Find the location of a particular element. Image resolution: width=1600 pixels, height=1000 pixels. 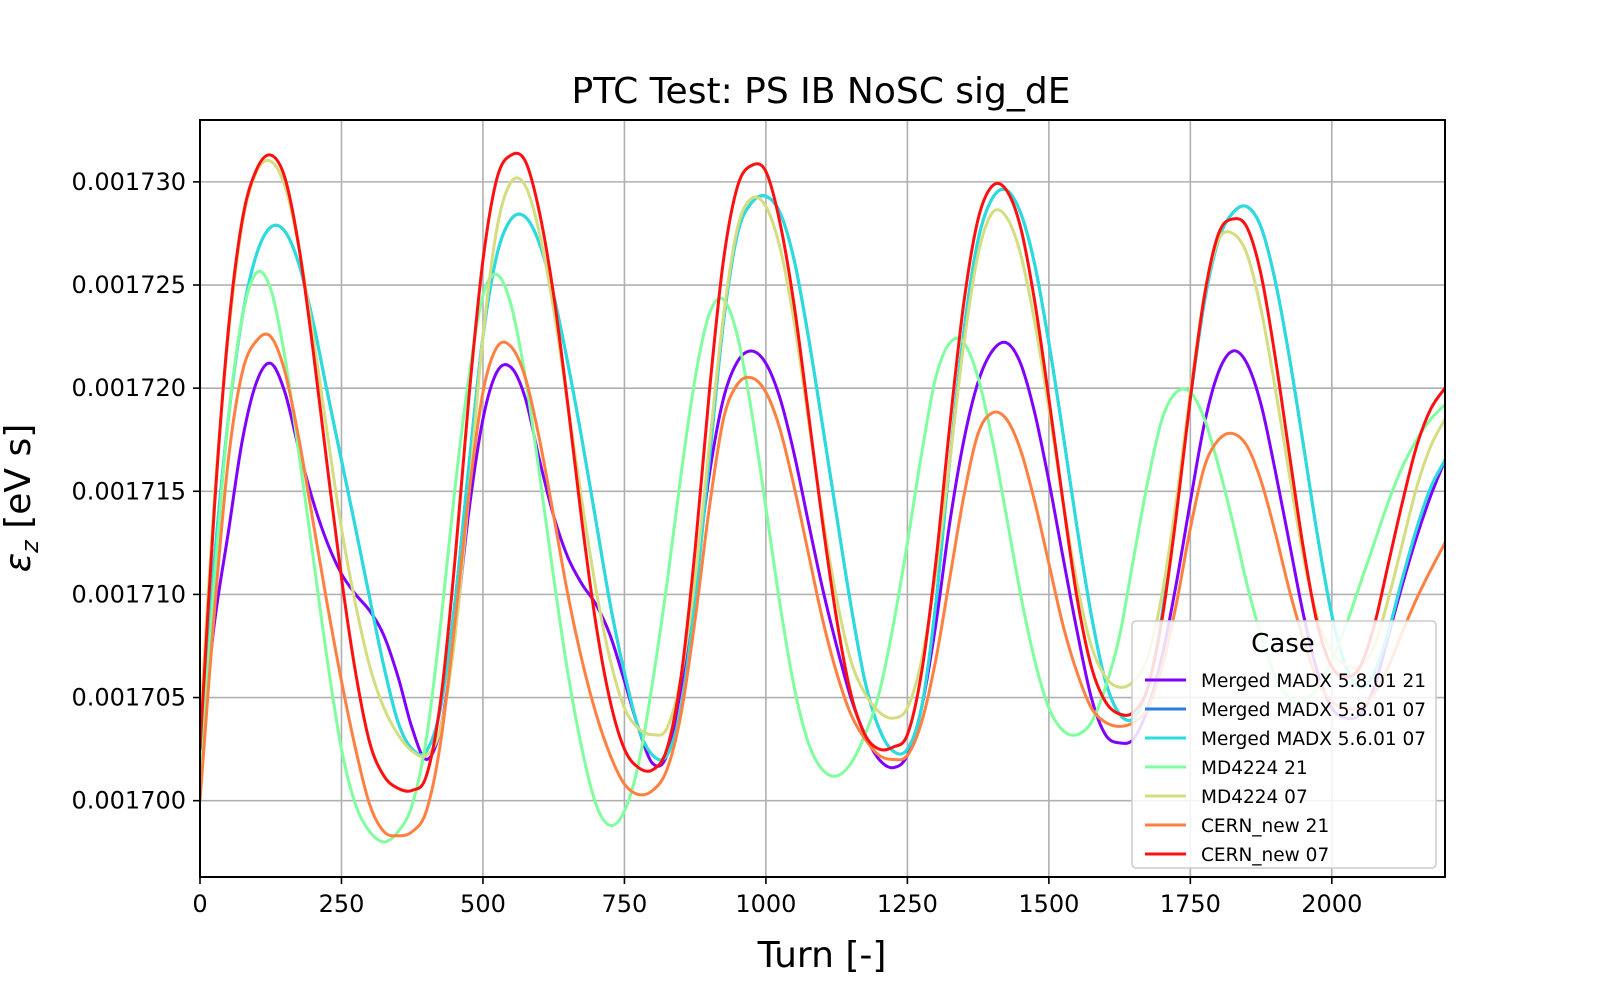

y-axis-label-symbol: ε is located at coordinates (19, 562).